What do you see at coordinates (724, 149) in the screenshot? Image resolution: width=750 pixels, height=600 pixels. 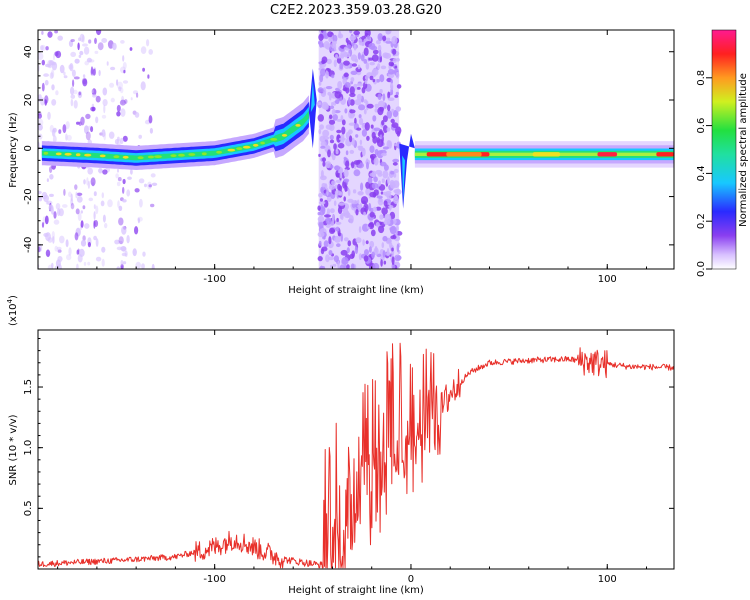 I see `colorbar-gradient` at bounding box center [724, 149].